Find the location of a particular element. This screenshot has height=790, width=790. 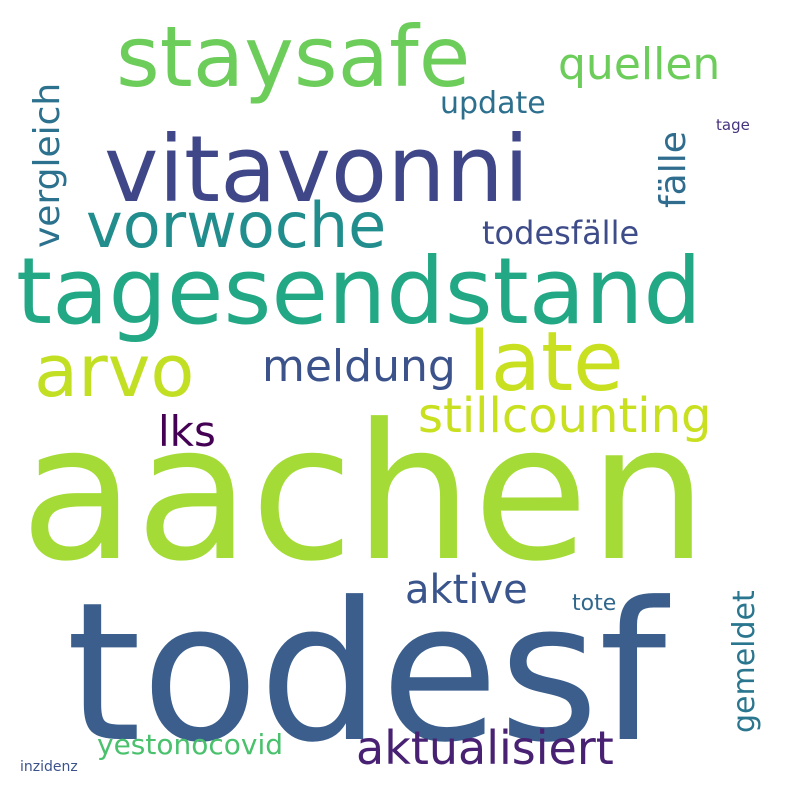

word-quellen: quellen is located at coordinates (639, 64).